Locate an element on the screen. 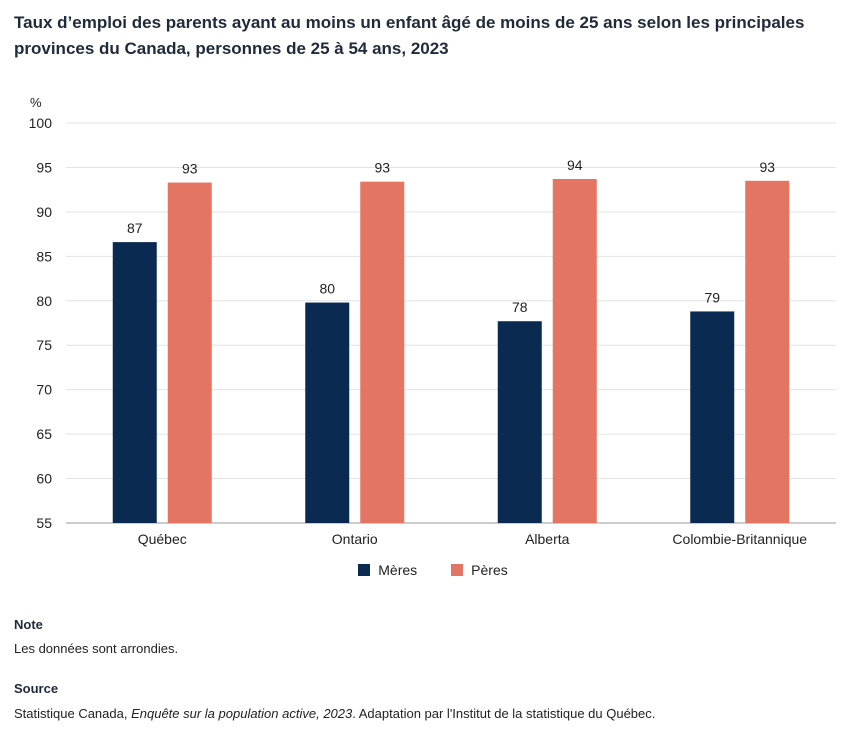  y-tick-label: 90 is located at coordinates (44, 212).